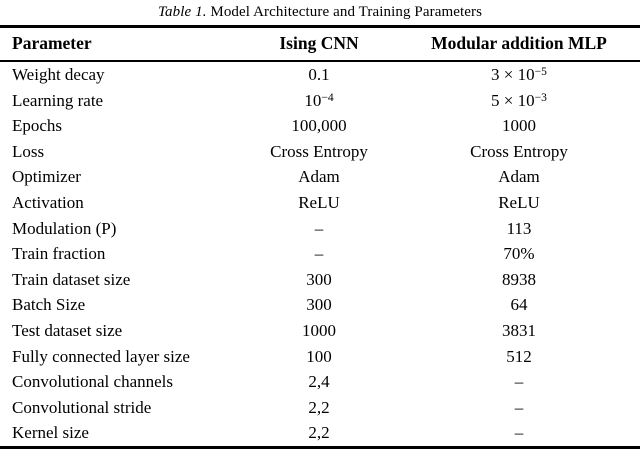 This screenshot has width=640, height=455. What do you see at coordinates (58, 100) in the screenshot?
I see `param-cell: Learning rate` at bounding box center [58, 100].